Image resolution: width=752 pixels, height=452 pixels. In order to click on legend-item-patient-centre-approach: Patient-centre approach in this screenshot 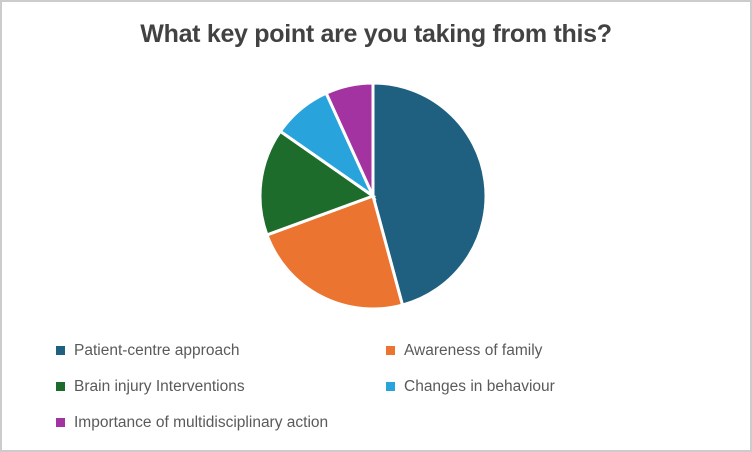, I will do `click(221, 350)`.